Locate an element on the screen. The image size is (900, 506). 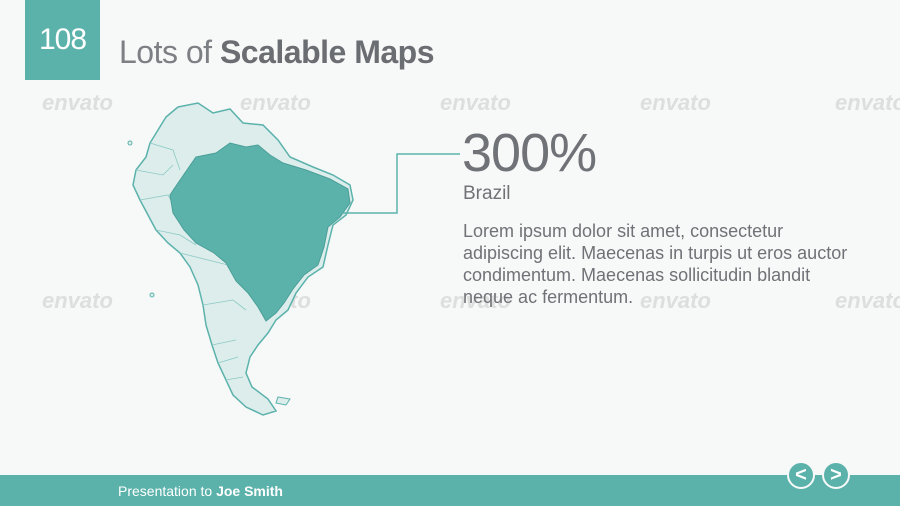
slide-number: 108 is located at coordinates (62, 39).